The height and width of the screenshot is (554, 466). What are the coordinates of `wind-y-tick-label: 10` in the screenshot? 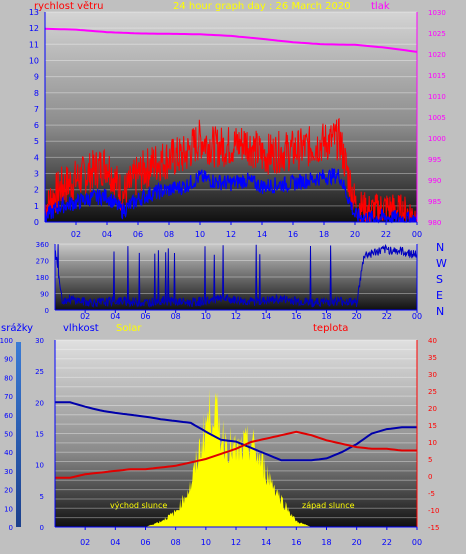 It's located at (34, 60).